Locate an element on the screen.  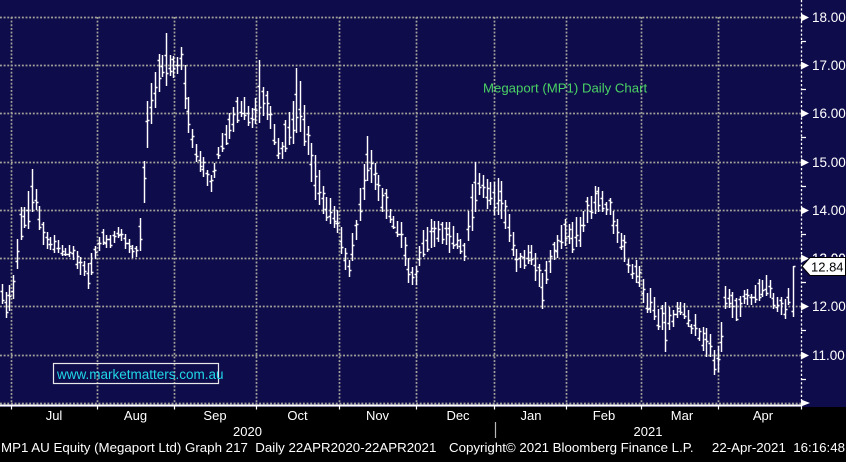
svg-text: 14.00 is located at coordinates (829, 210).